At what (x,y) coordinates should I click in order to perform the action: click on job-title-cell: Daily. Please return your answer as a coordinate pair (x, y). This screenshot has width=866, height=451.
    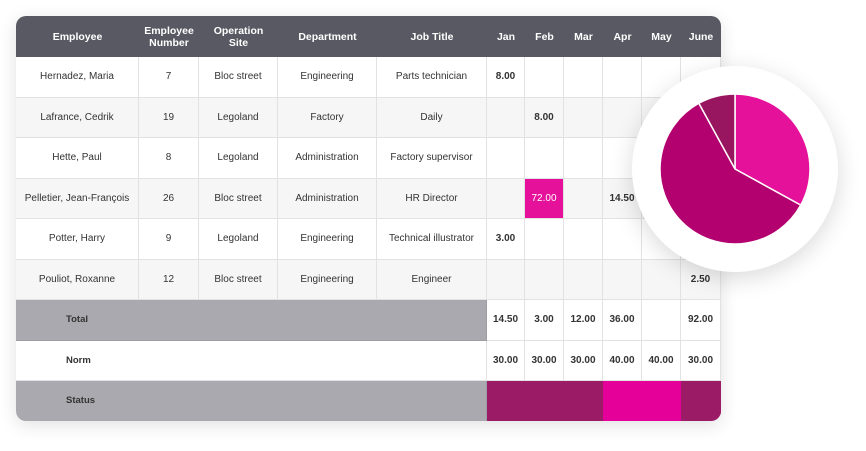
    Looking at the image, I should click on (432, 117).